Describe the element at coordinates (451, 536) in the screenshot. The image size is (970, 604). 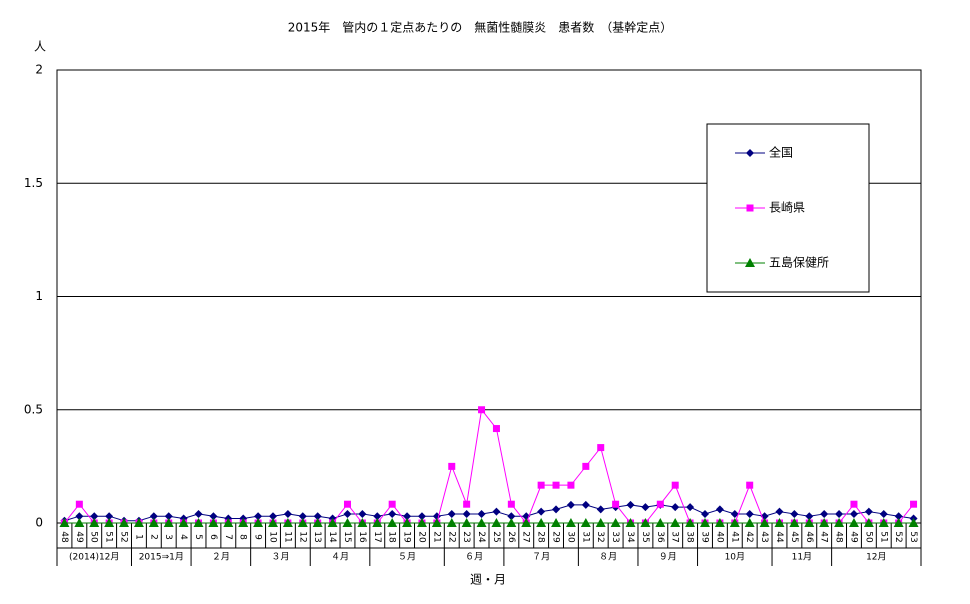
I see `x-tick-label: 22` at that location.